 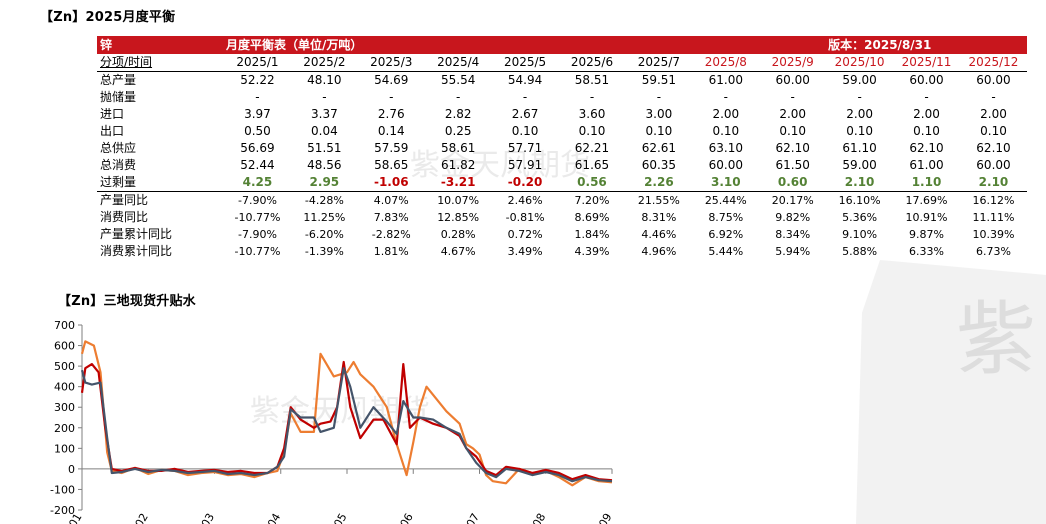 What do you see at coordinates (592, 251) in the screenshot?
I see `table-cell: 4.39%` at bounding box center [592, 251].